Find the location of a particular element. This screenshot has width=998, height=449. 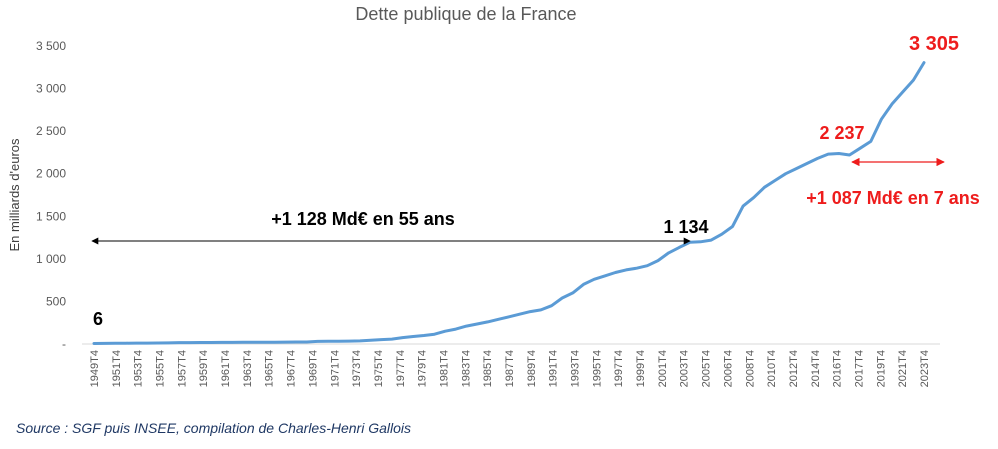

x-tick-label: 1957T4 is located at coordinates (182, 368).